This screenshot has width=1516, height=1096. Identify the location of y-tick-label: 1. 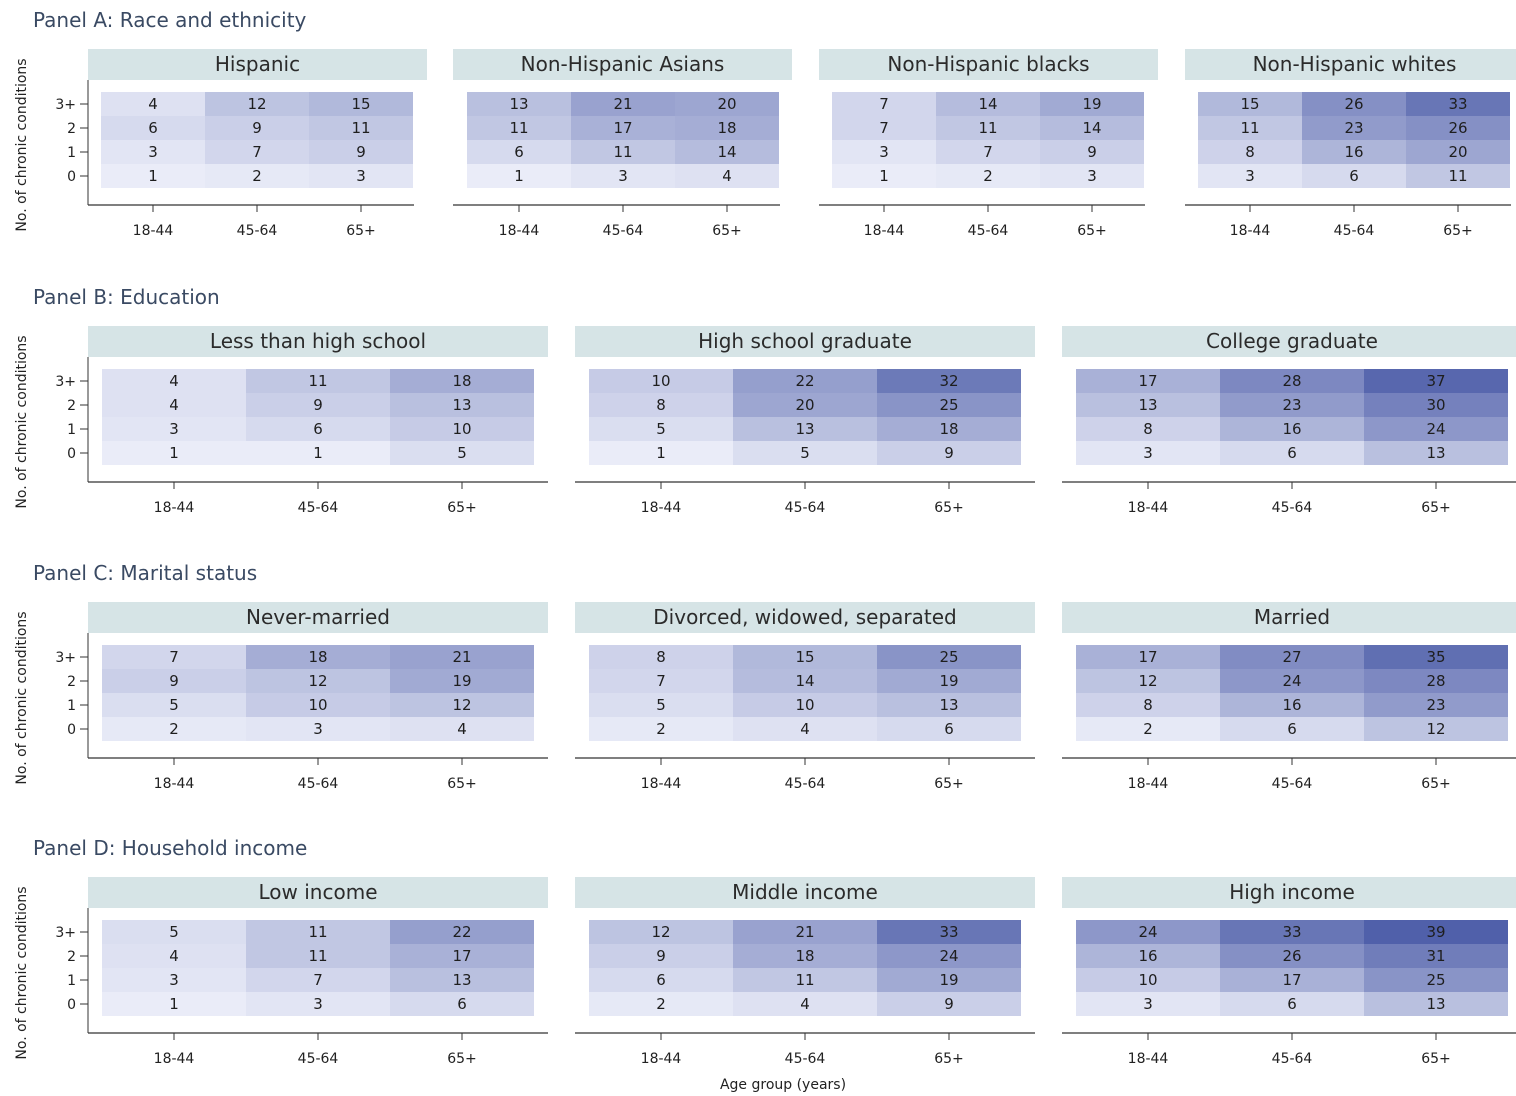
(71, 981).